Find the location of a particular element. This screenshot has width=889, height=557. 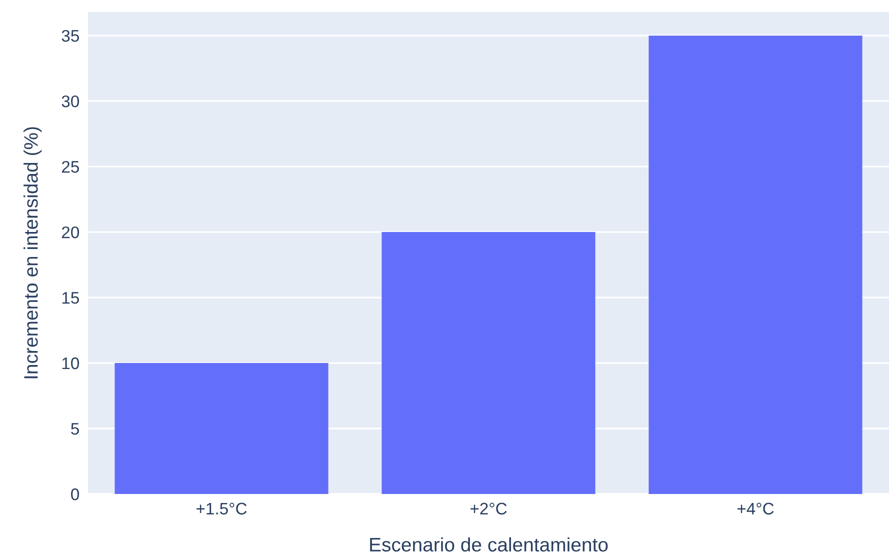

y-tick-label: 20 is located at coordinates (71, 232).